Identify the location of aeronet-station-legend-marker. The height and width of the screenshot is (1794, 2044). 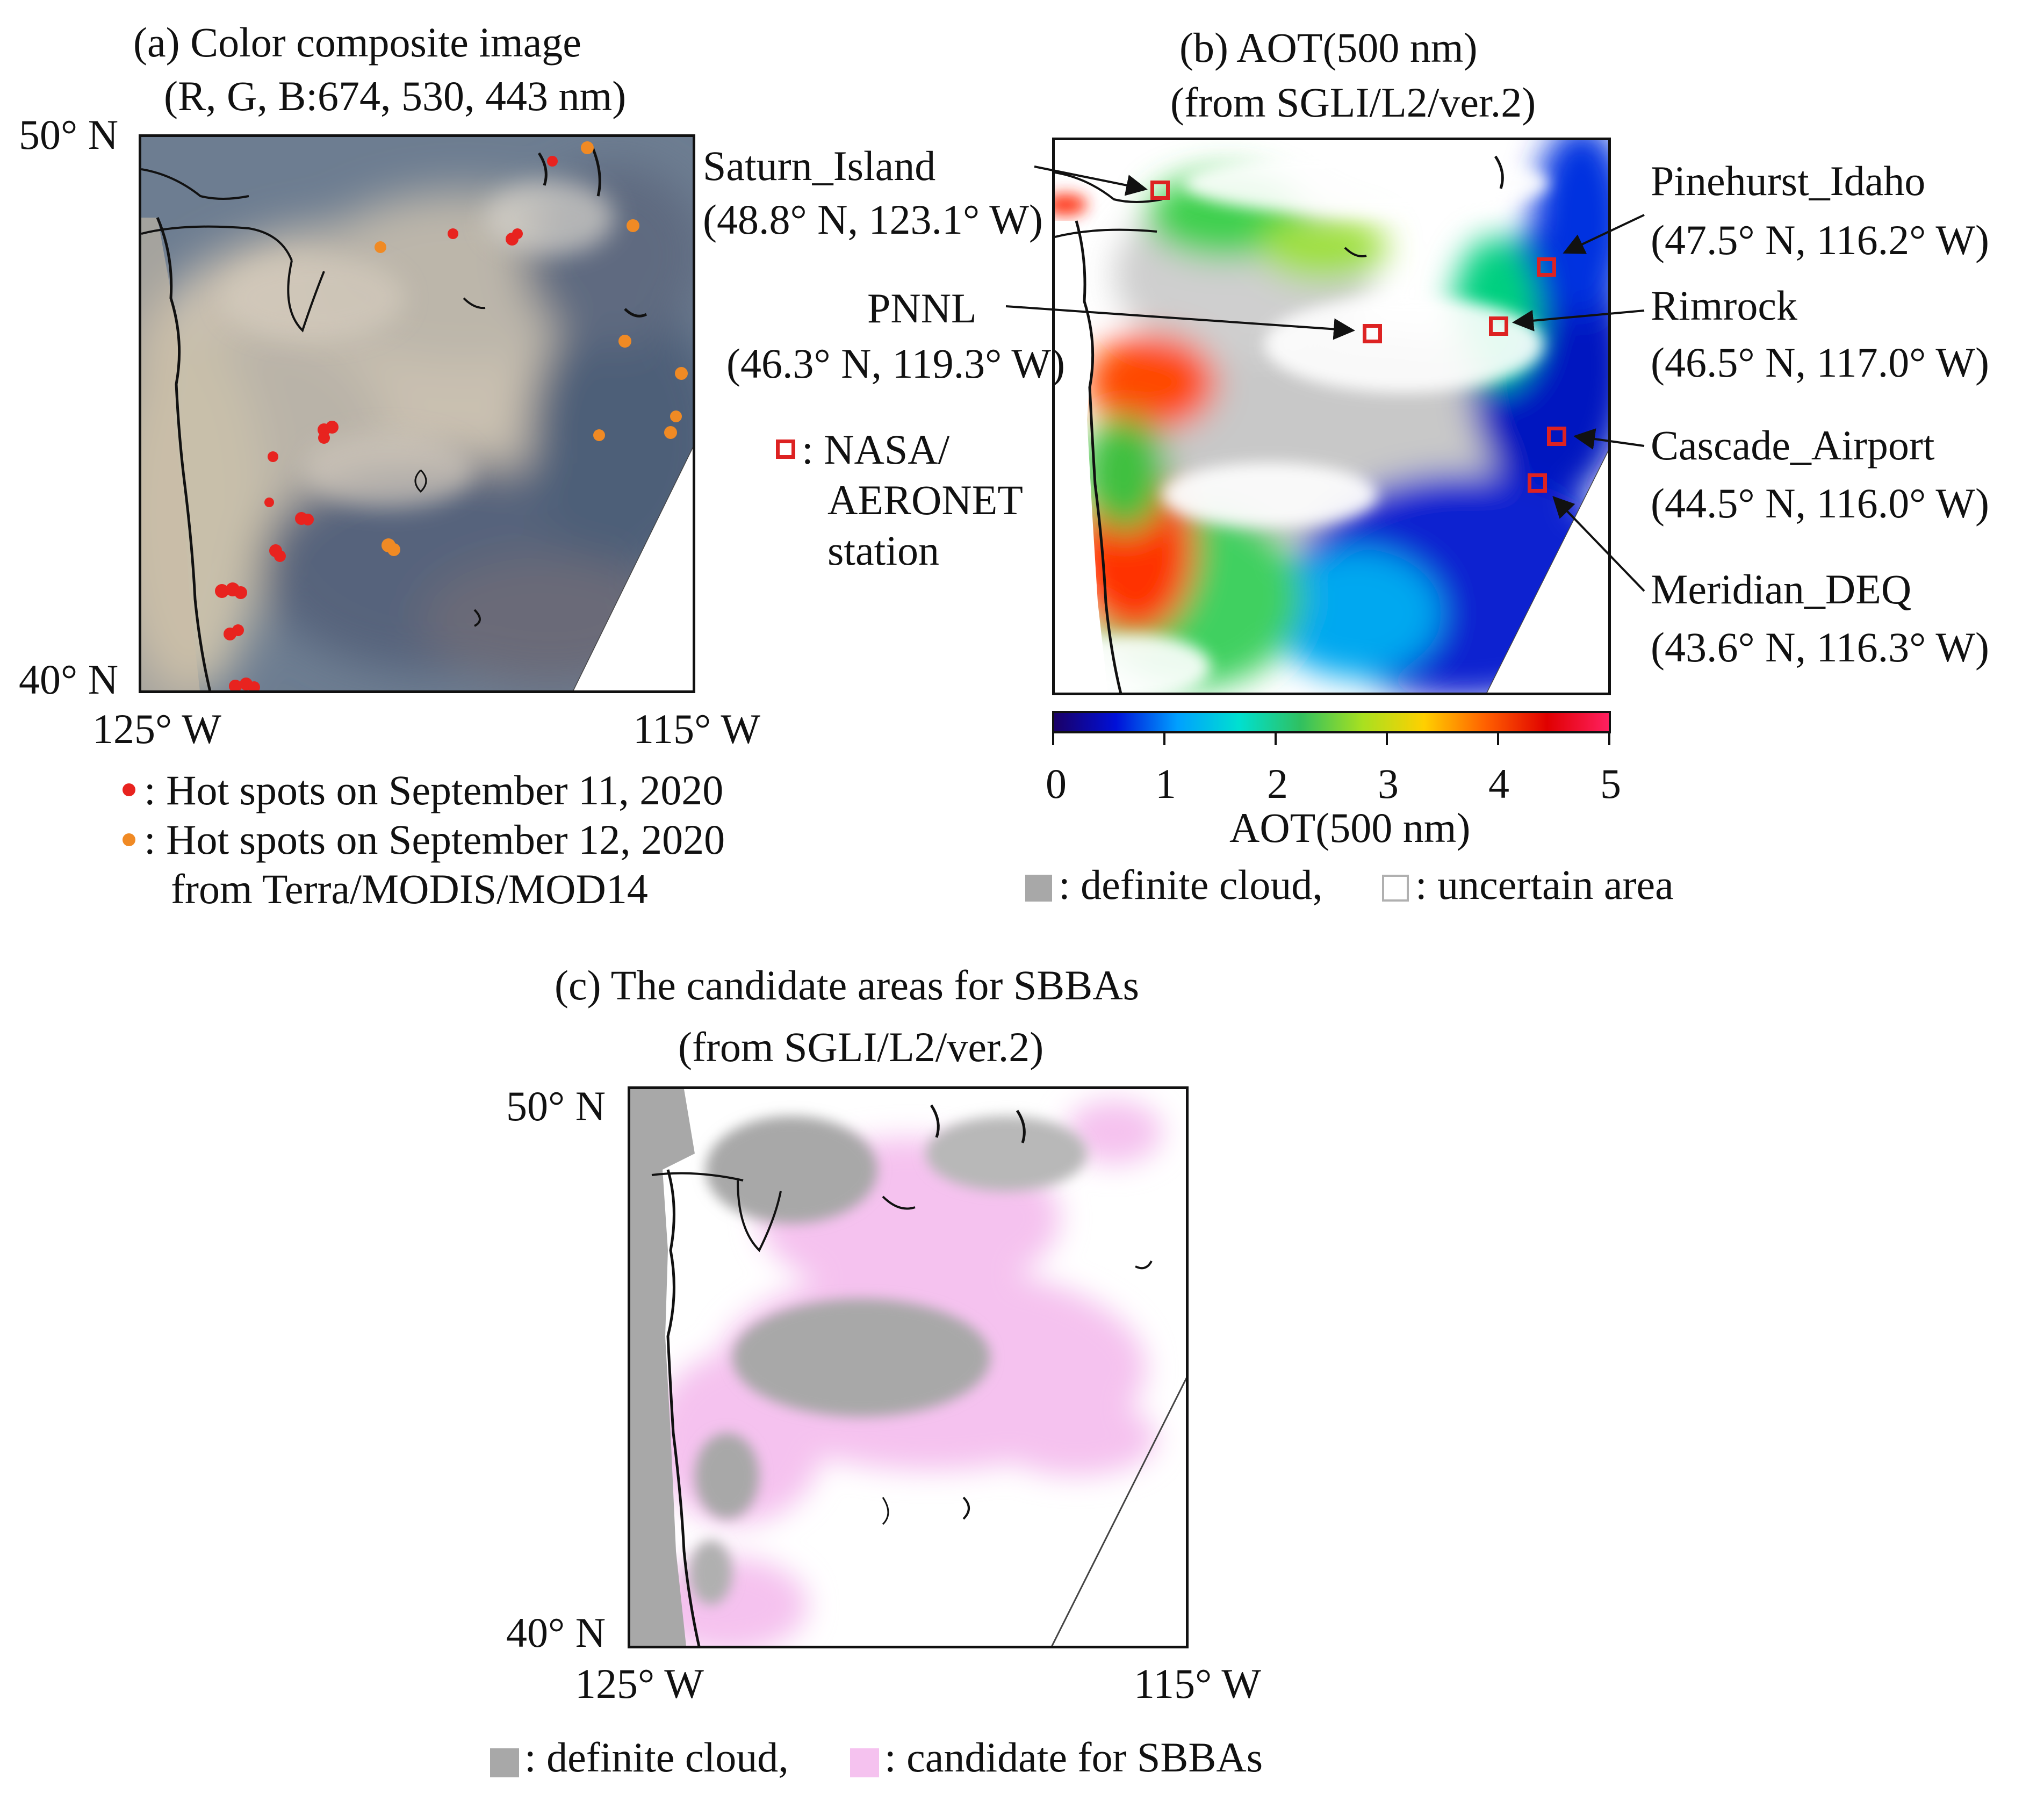
(785, 449).